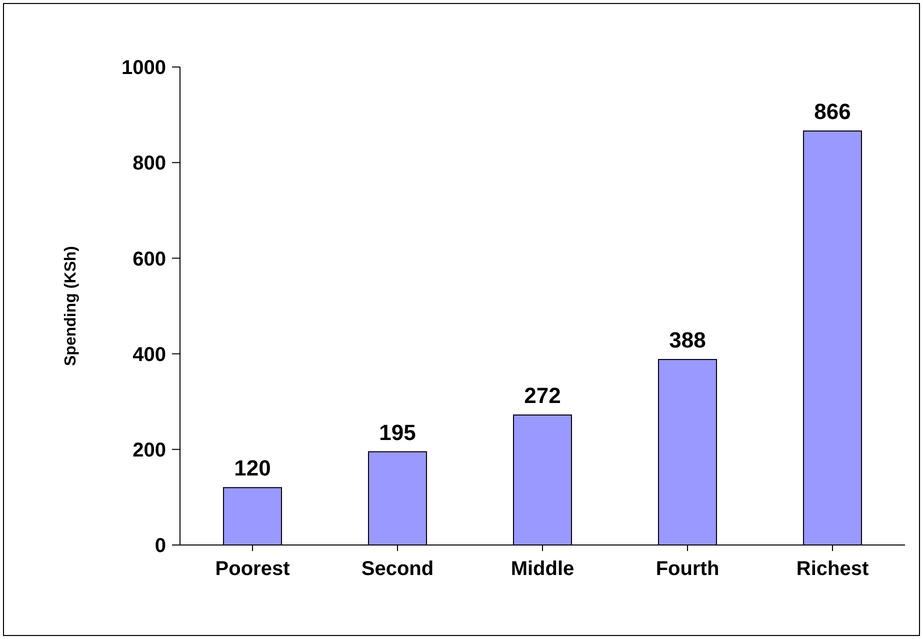 The height and width of the screenshot is (639, 923). I want to click on data-label: 866, so click(832, 111).